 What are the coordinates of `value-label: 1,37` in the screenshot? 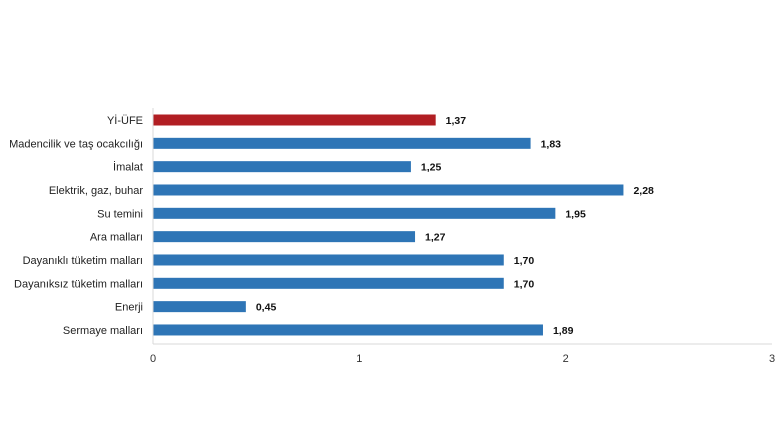 It's located at (456, 121).